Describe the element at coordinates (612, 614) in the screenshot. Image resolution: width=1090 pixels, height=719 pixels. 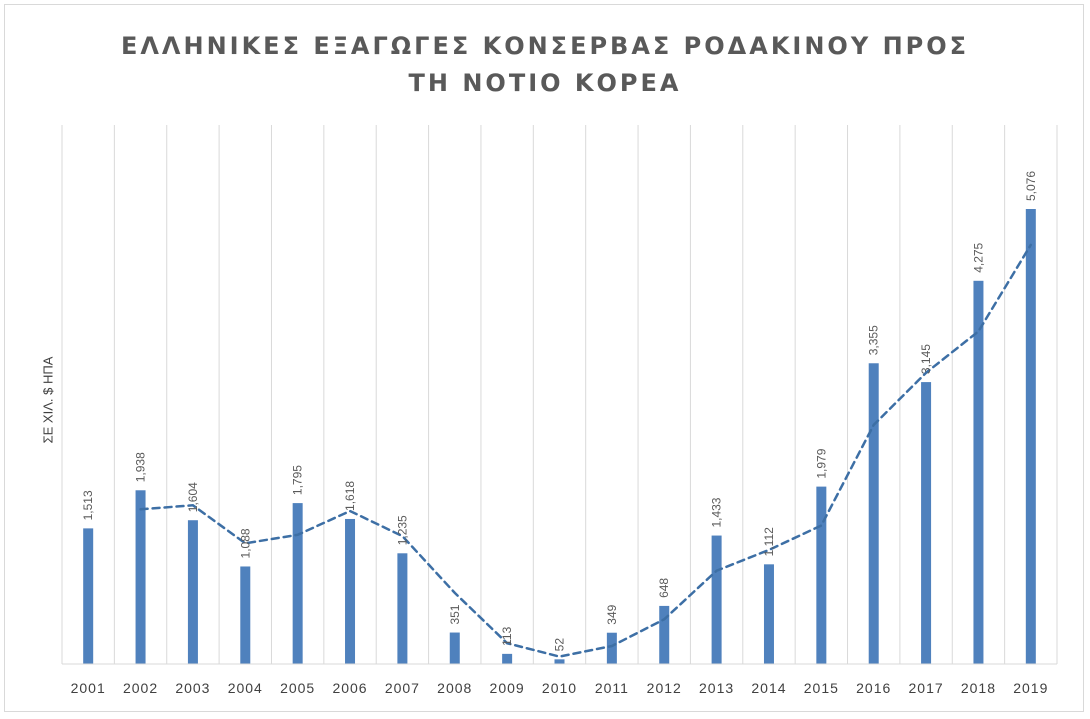
I see `data-label-2011: 349` at that location.